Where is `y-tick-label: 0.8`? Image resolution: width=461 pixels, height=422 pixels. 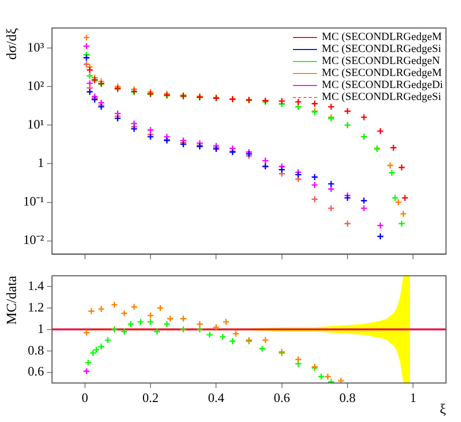 y-tick-label: 0.8 is located at coordinates (36, 350).